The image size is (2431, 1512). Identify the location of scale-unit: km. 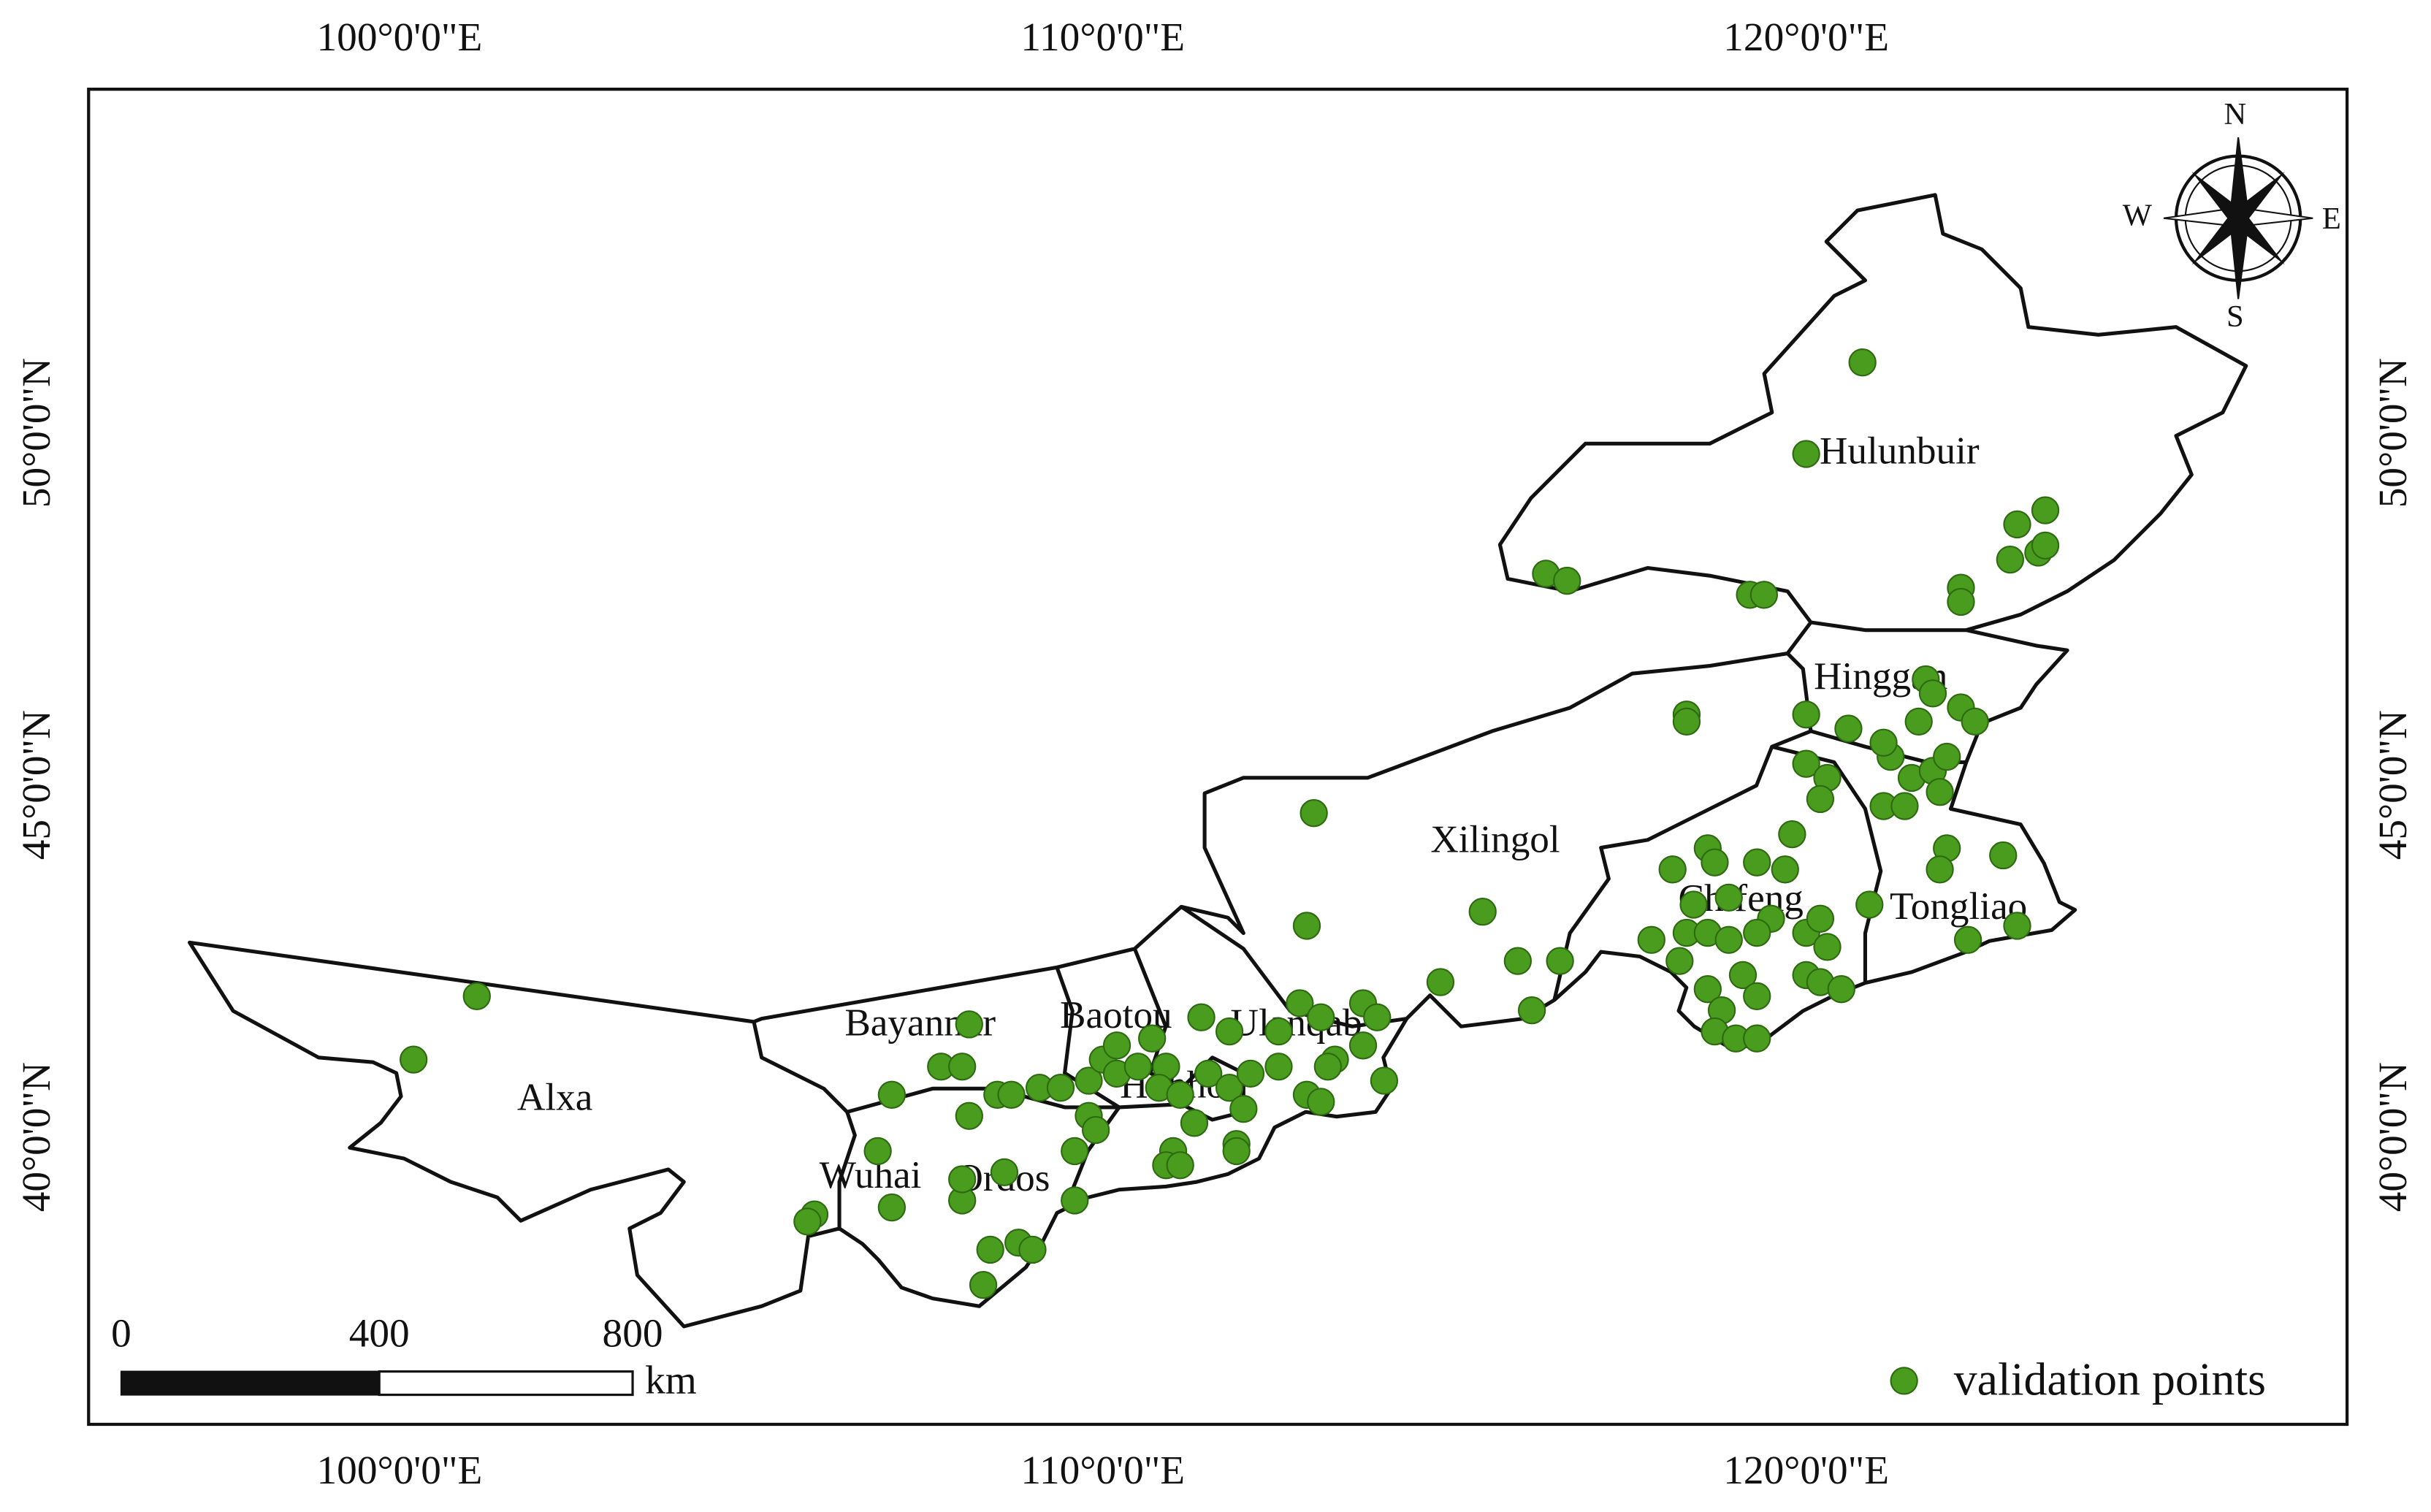
(671, 1379).